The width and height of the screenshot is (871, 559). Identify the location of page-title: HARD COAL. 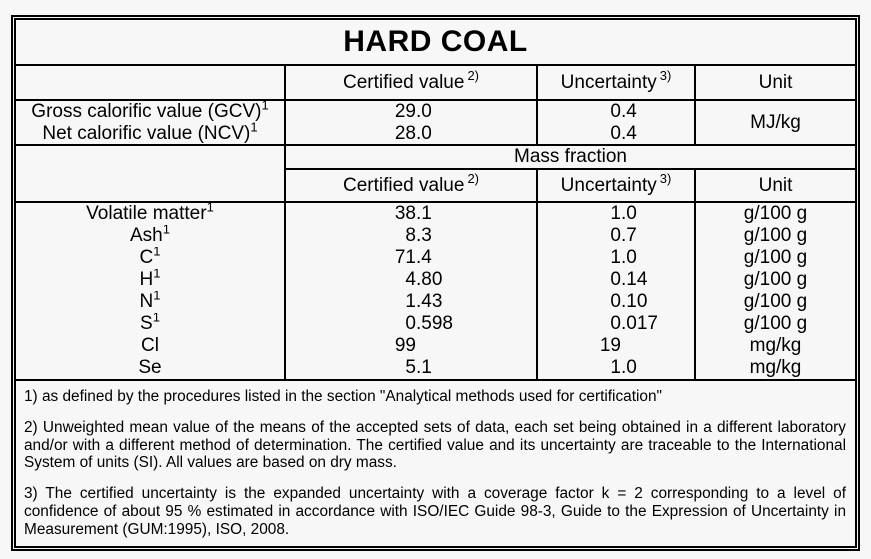
(435, 41).